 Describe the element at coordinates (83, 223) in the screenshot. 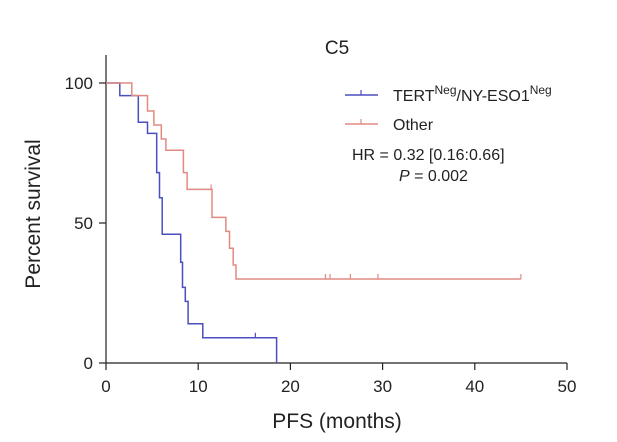

I see `y-tick-label: 50` at that location.